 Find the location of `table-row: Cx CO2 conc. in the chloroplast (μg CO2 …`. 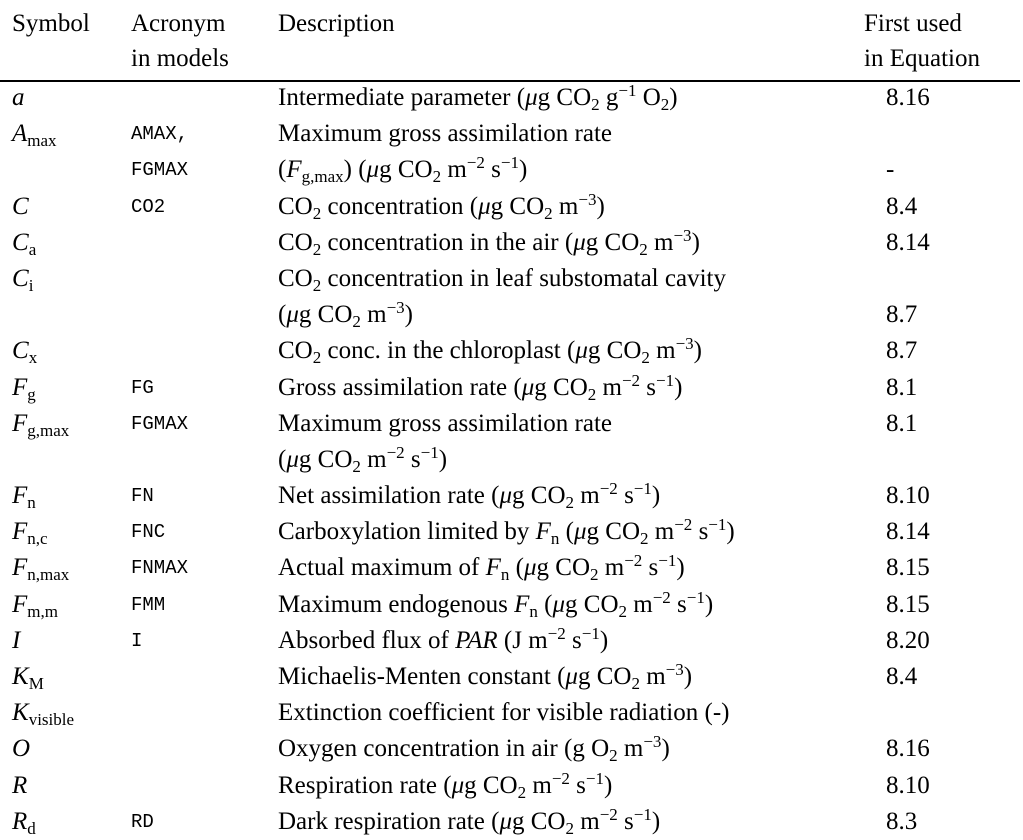

table-row: Cx CO2 conc. in the chloroplast (μg CO2 … is located at coordinates (511, 351).